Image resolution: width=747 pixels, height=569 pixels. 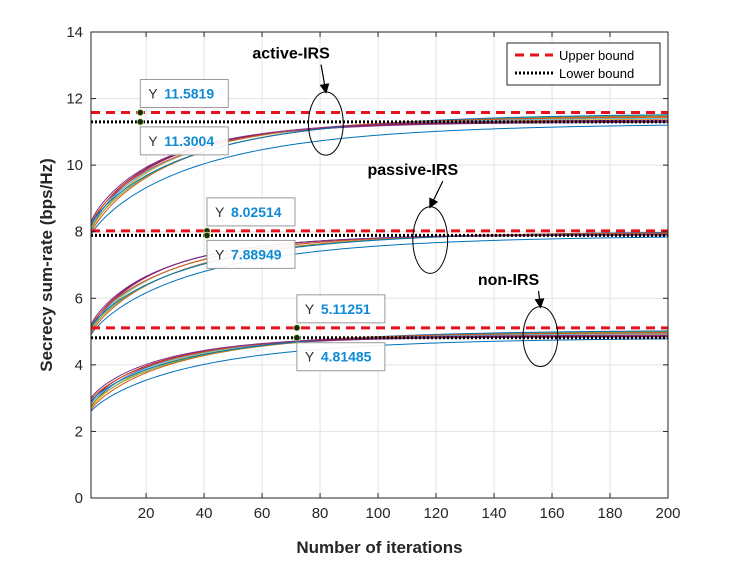 What do you see at coordinates (74, 32) in the screenshot?
I see `y-tick-label: 14` at bounding box center [74, 32].